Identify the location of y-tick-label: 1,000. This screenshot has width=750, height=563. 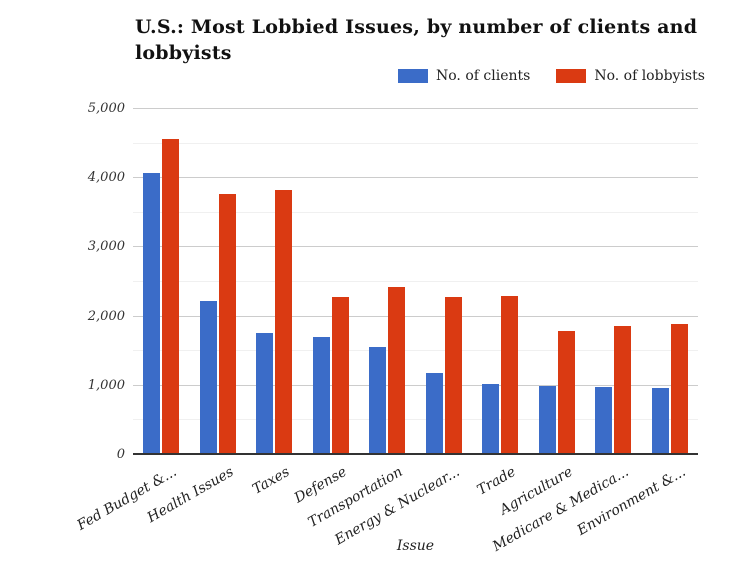
(106, 385).